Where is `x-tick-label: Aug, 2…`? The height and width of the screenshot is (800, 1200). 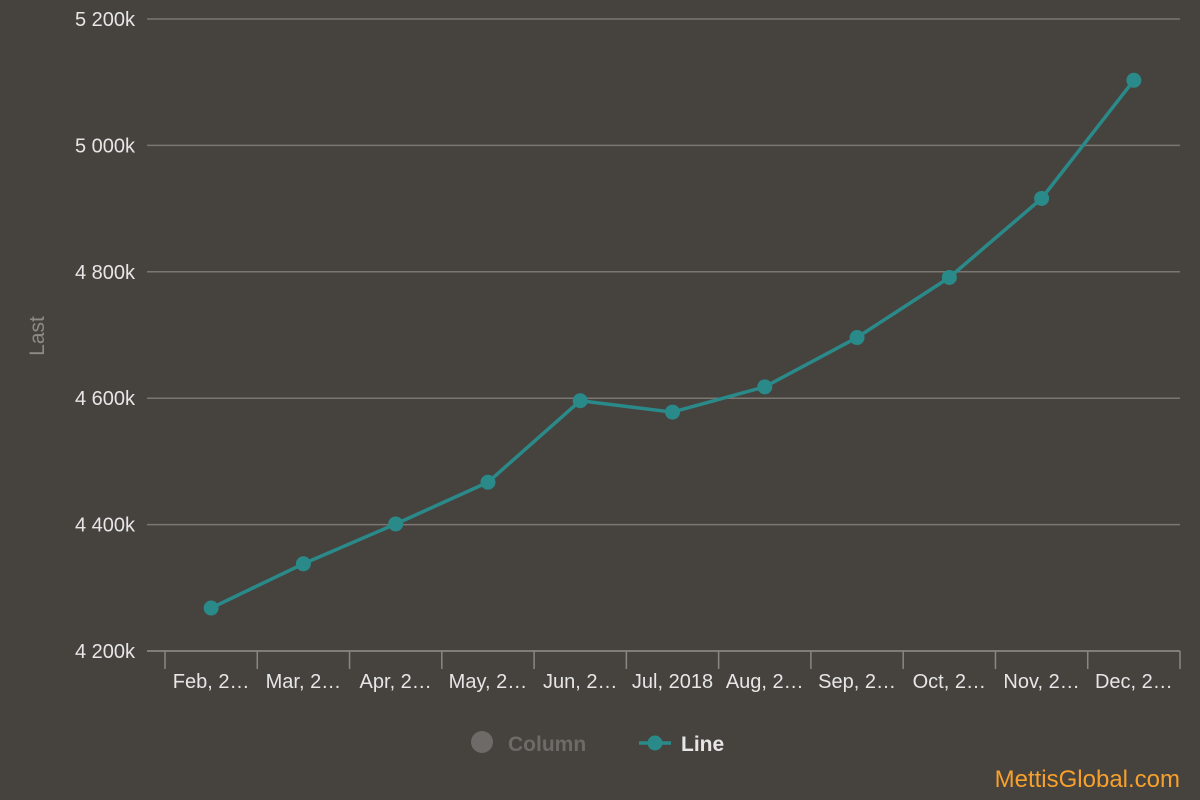
x-tick-label: Aug, 2… is located at coordinates (765, 682).